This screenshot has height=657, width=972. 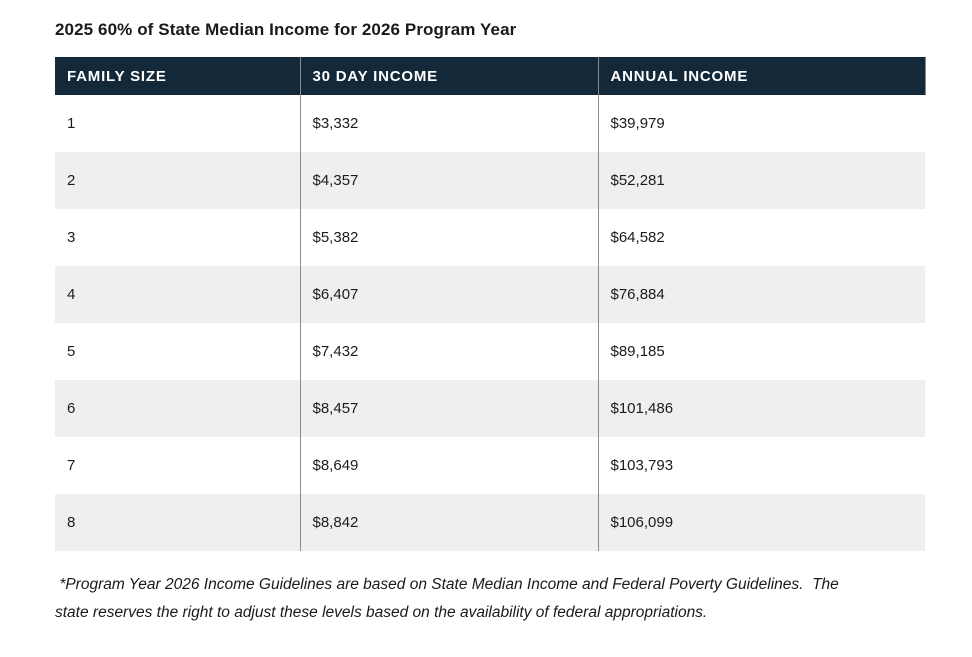 I want to click on table-row: 7 $8,649 $103,793, so click(x=490, y=465).